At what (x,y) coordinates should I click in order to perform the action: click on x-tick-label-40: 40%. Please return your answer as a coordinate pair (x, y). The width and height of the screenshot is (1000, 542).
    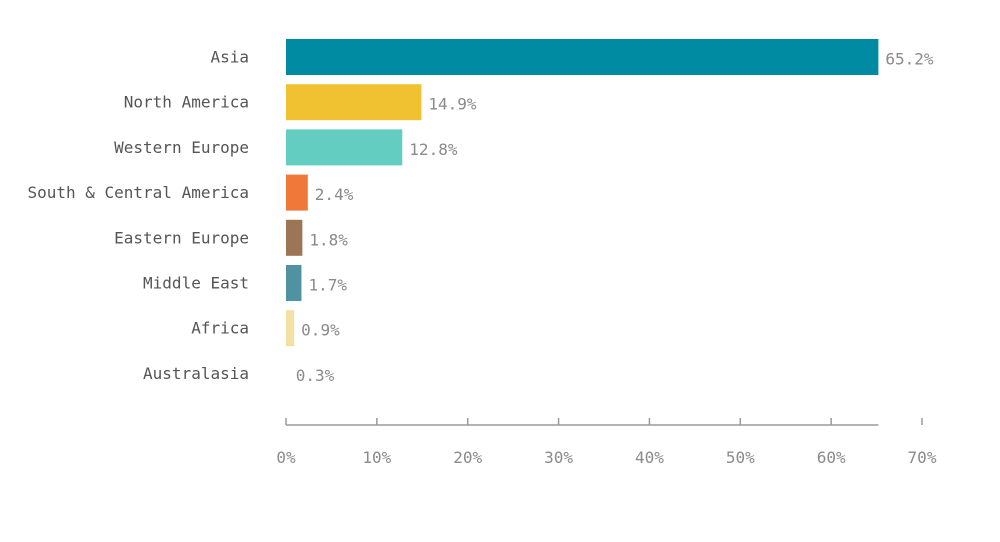
    Looking at the image, I should click on (649, 457).